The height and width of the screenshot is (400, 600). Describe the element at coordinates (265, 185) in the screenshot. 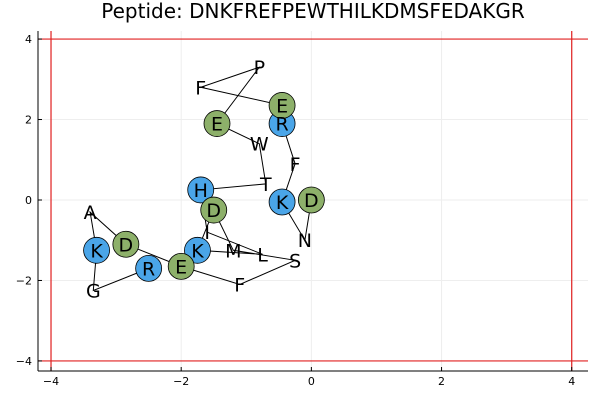

I see `residue-label: T` at that location.